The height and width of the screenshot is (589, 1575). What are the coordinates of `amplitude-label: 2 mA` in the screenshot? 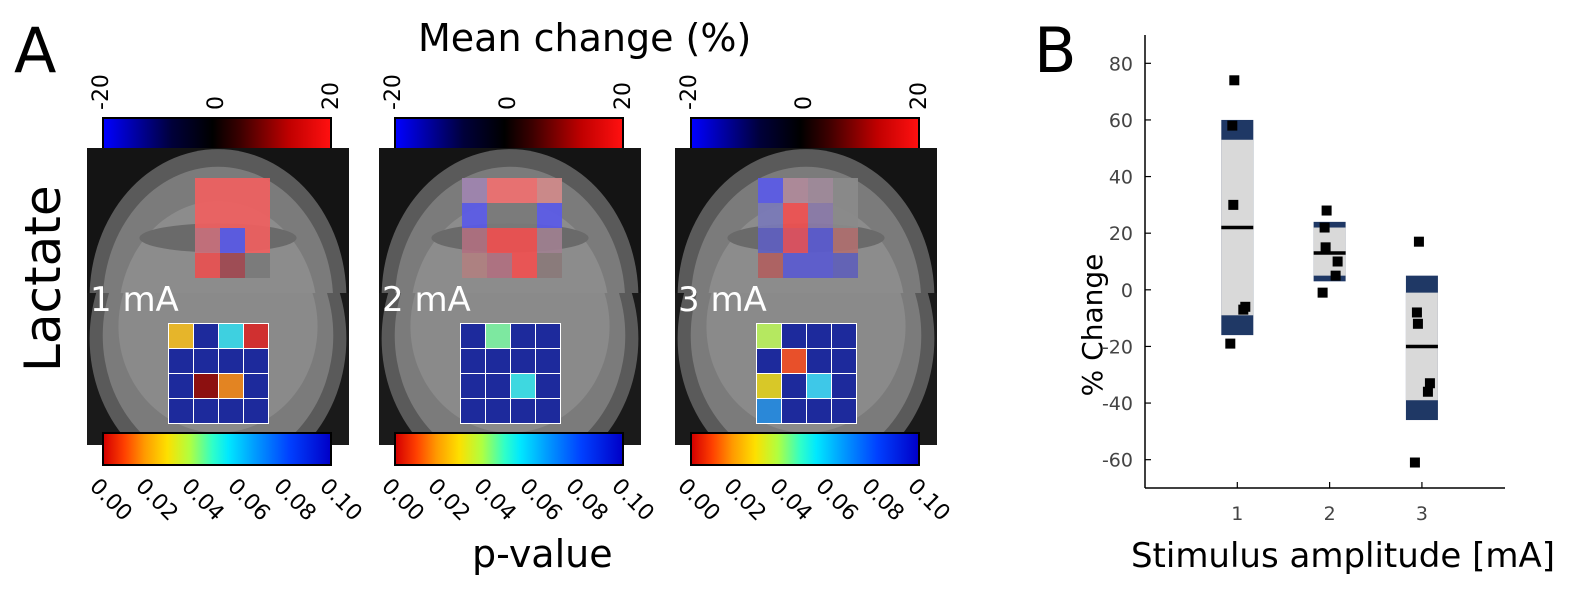 It's located at (426, 300).